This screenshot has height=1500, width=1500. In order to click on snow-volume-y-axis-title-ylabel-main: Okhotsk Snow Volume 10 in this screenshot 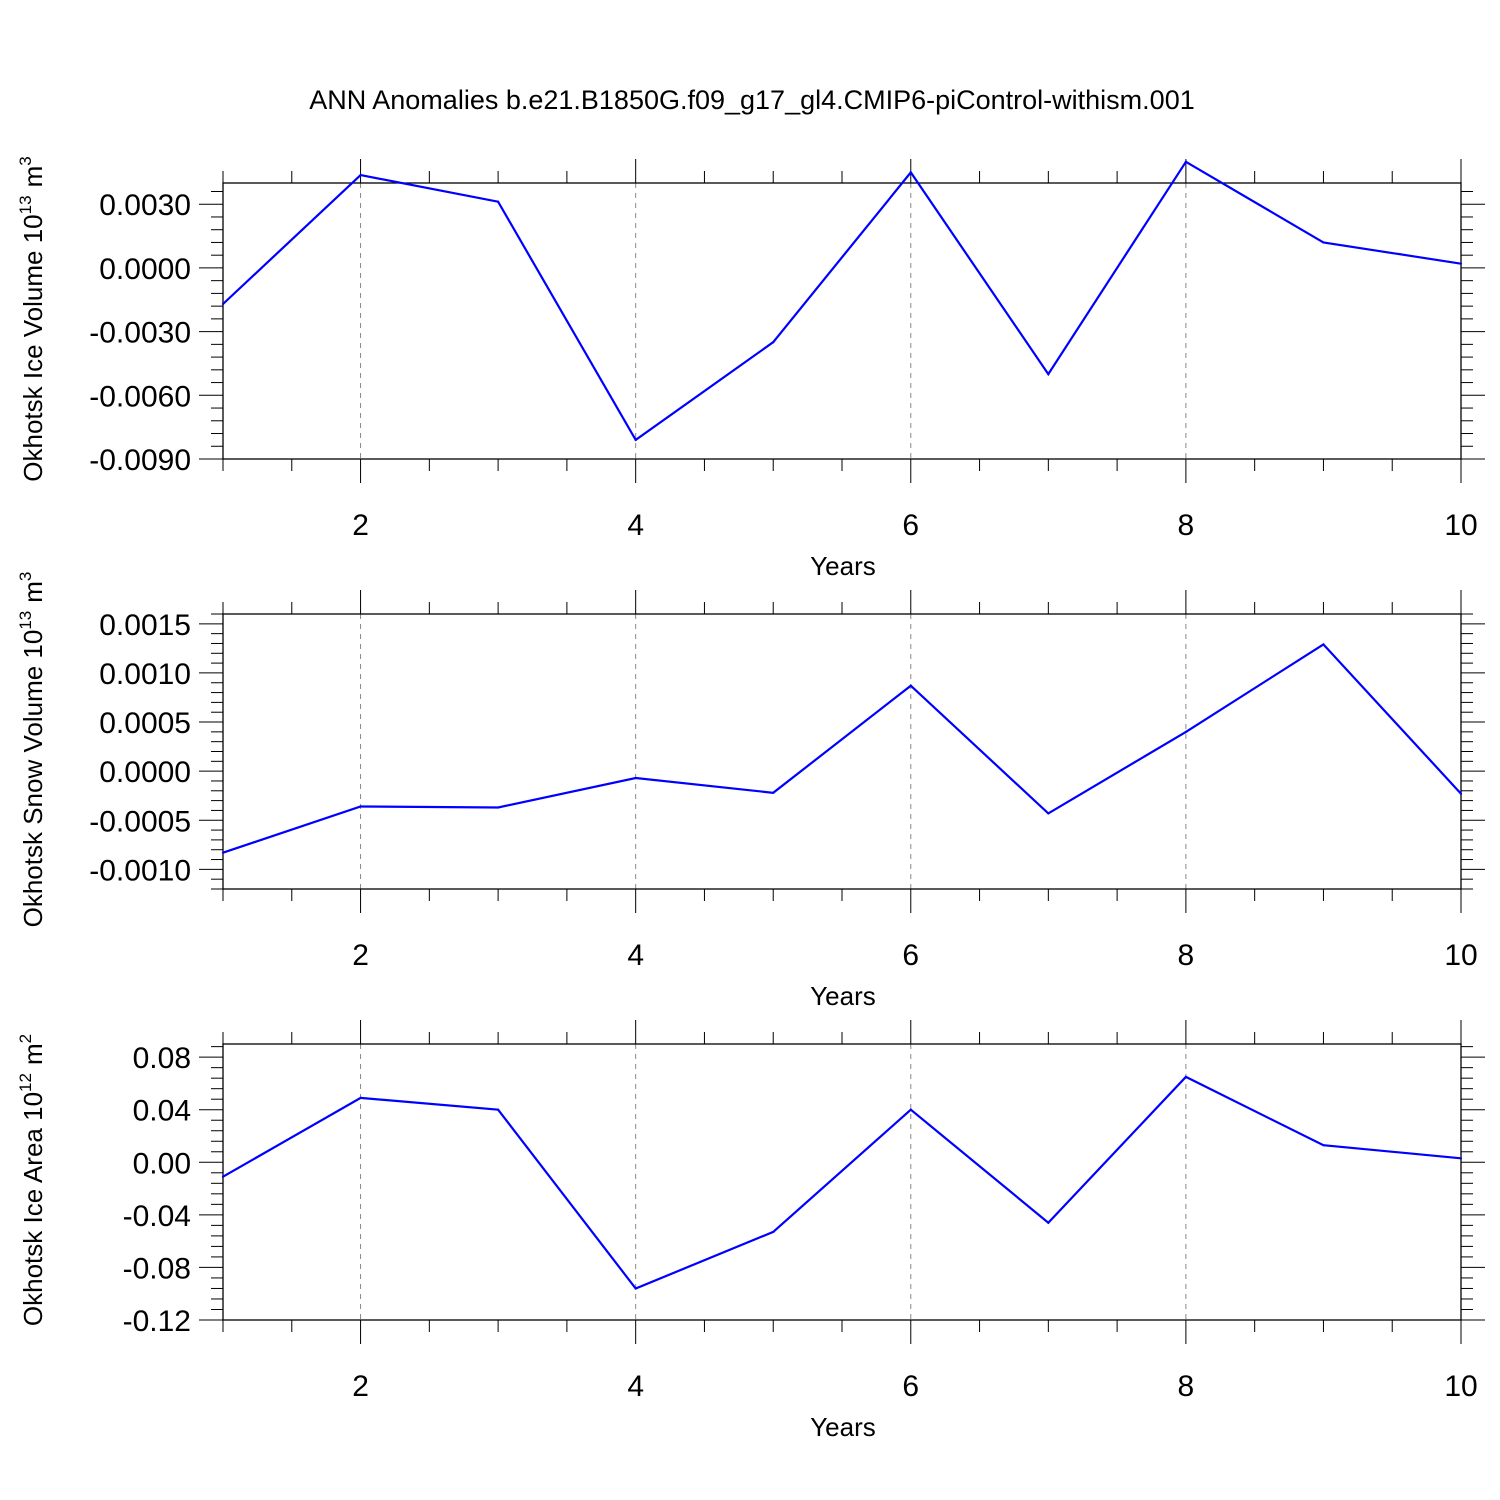, I will do `click(33, 779)`.